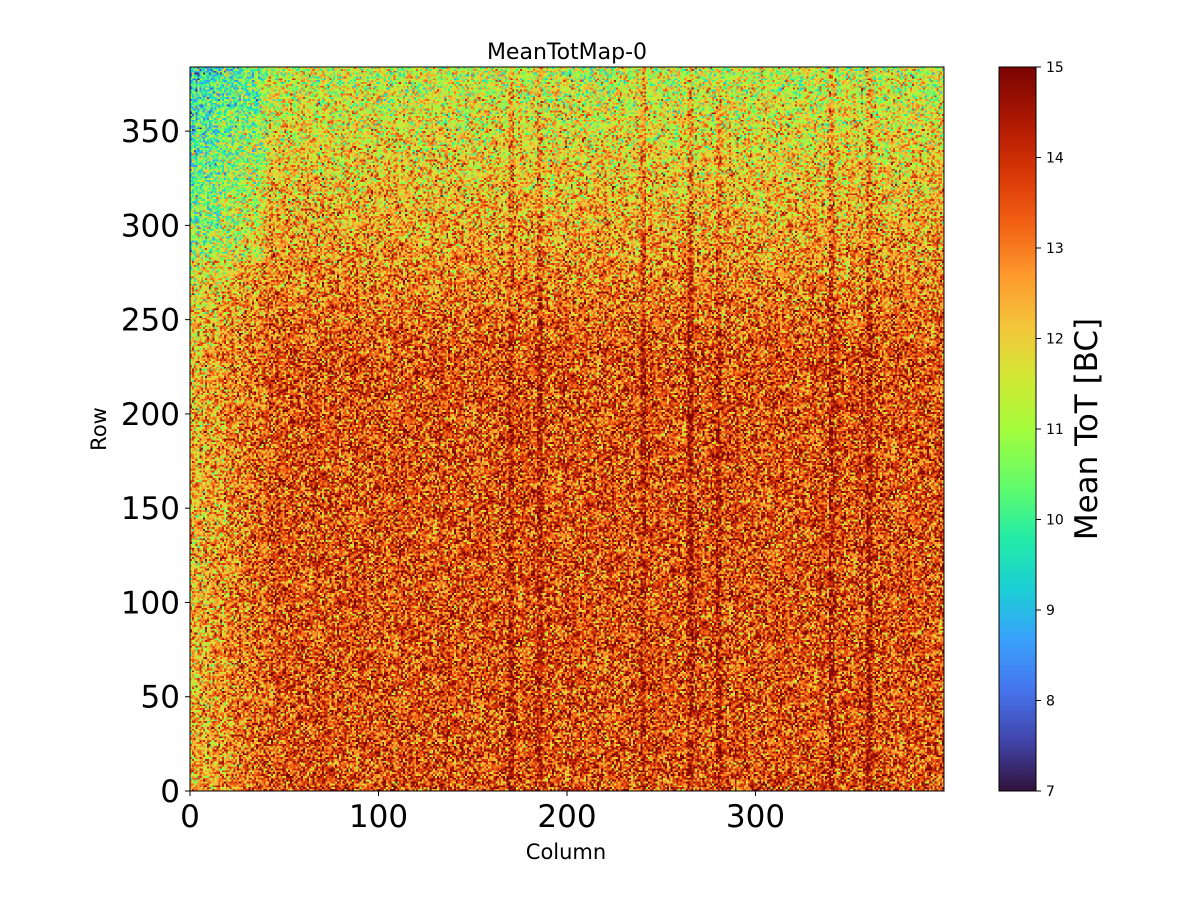 This screenshot has width=1200, height=900. Describe the element at coordinates (1055, 430) in the screenshot. I see `colorbar-tick-label: 11` at that location.